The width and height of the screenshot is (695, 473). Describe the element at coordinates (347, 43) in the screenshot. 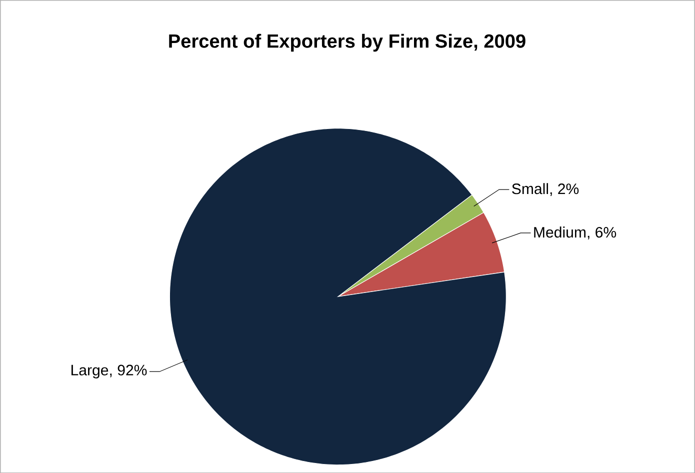

I see `chart-title: Percent of Exporters by Firm Size, 2009` at that location.